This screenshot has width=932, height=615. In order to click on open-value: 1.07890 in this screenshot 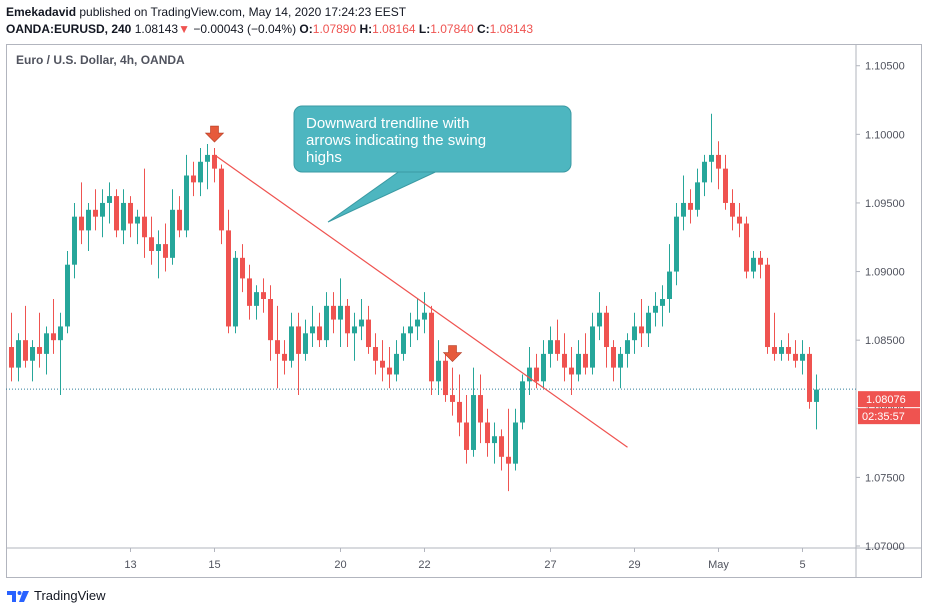, I will do `click(334, 29)`.